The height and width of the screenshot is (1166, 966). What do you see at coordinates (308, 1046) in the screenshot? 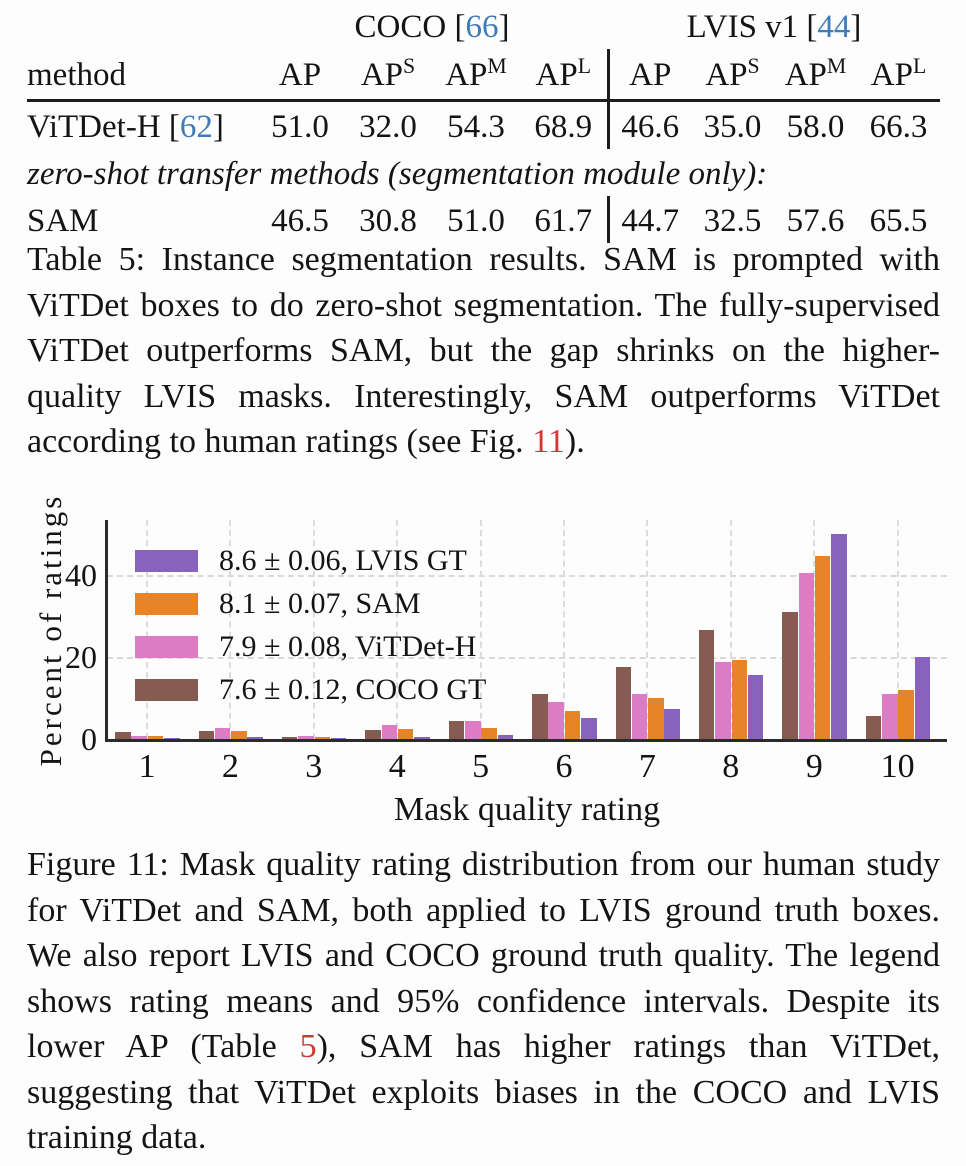
I see `table5-ref-link: 5` at bounding box center [308, 1046].